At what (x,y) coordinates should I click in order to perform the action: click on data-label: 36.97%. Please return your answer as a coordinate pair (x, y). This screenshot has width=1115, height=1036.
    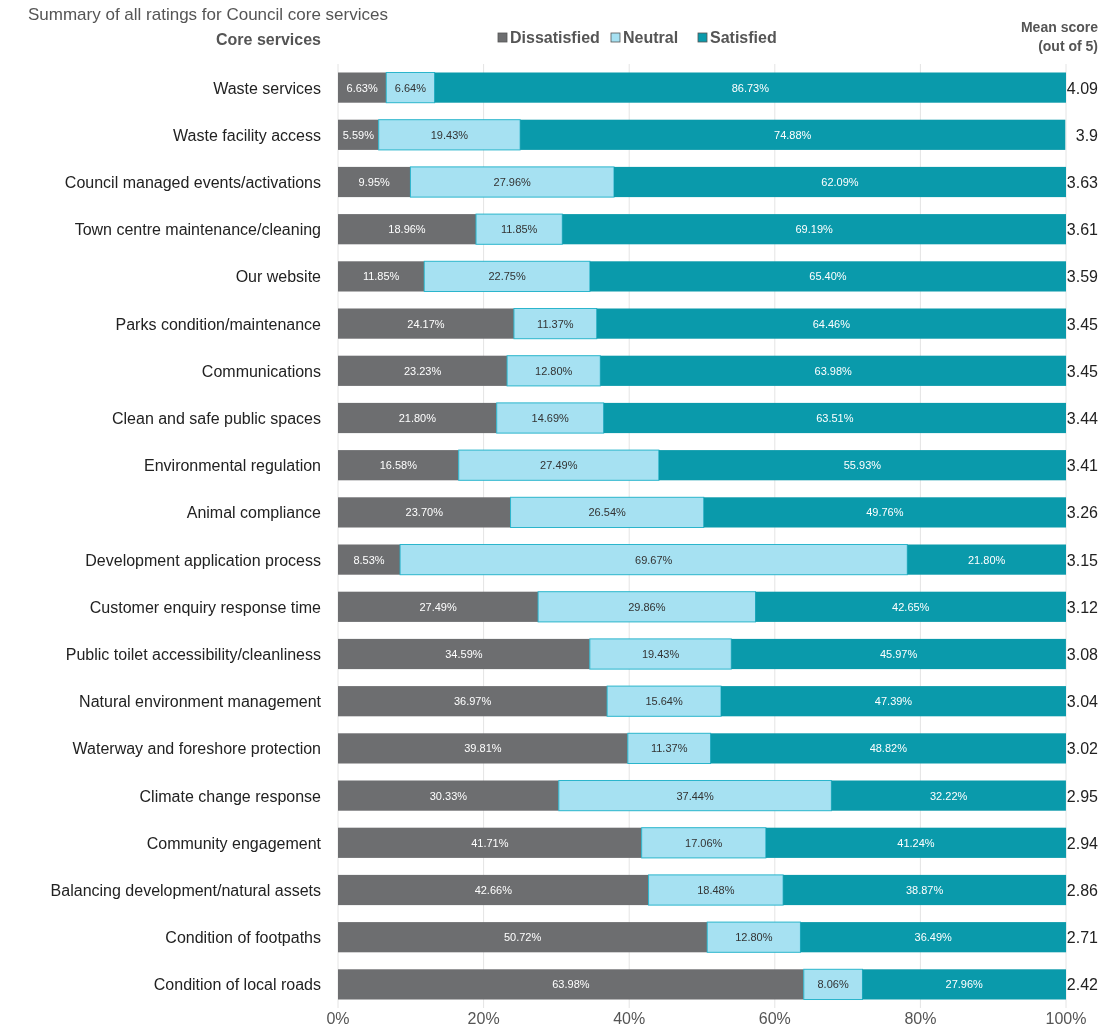
    Looking at the image, I should click on (472, 701).